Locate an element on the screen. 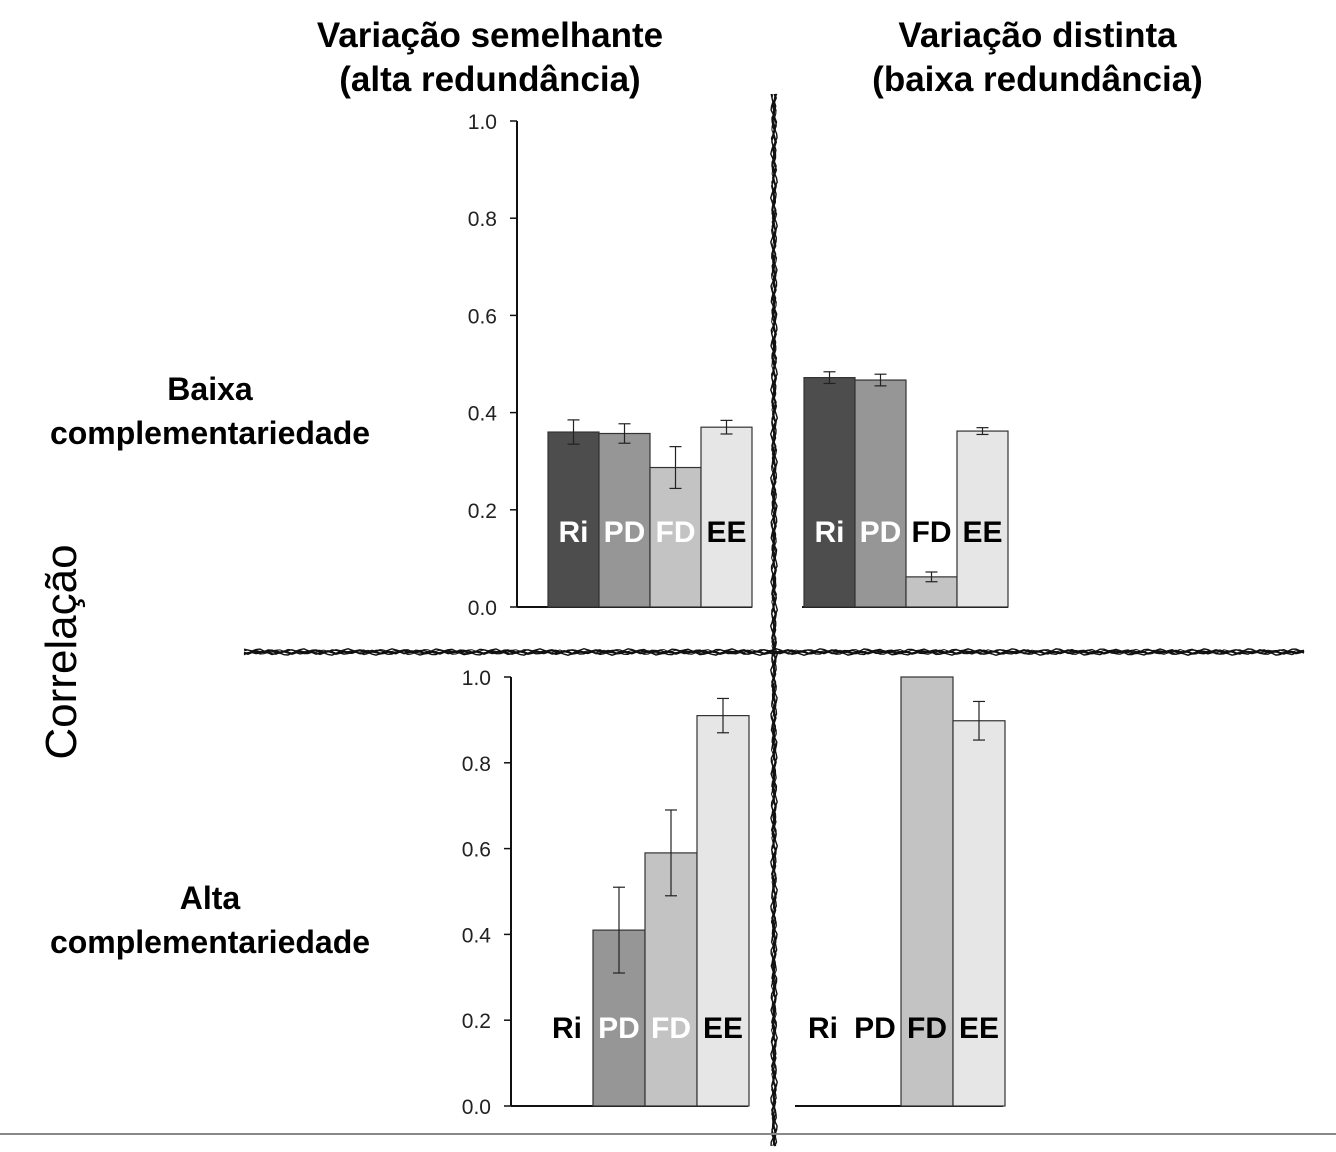  row-title-high-complementarity: Alta complementariedade is located at coordinates (210, 920).